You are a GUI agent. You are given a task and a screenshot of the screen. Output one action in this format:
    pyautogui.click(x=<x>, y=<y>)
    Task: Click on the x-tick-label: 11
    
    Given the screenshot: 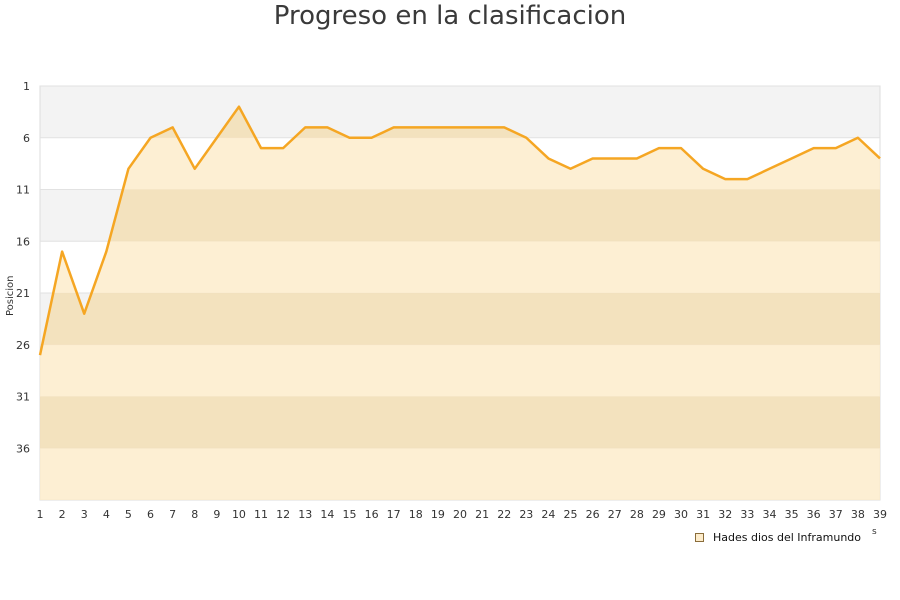 What is the action you would take?
    pyautogui.click(x=261, y=514)
    